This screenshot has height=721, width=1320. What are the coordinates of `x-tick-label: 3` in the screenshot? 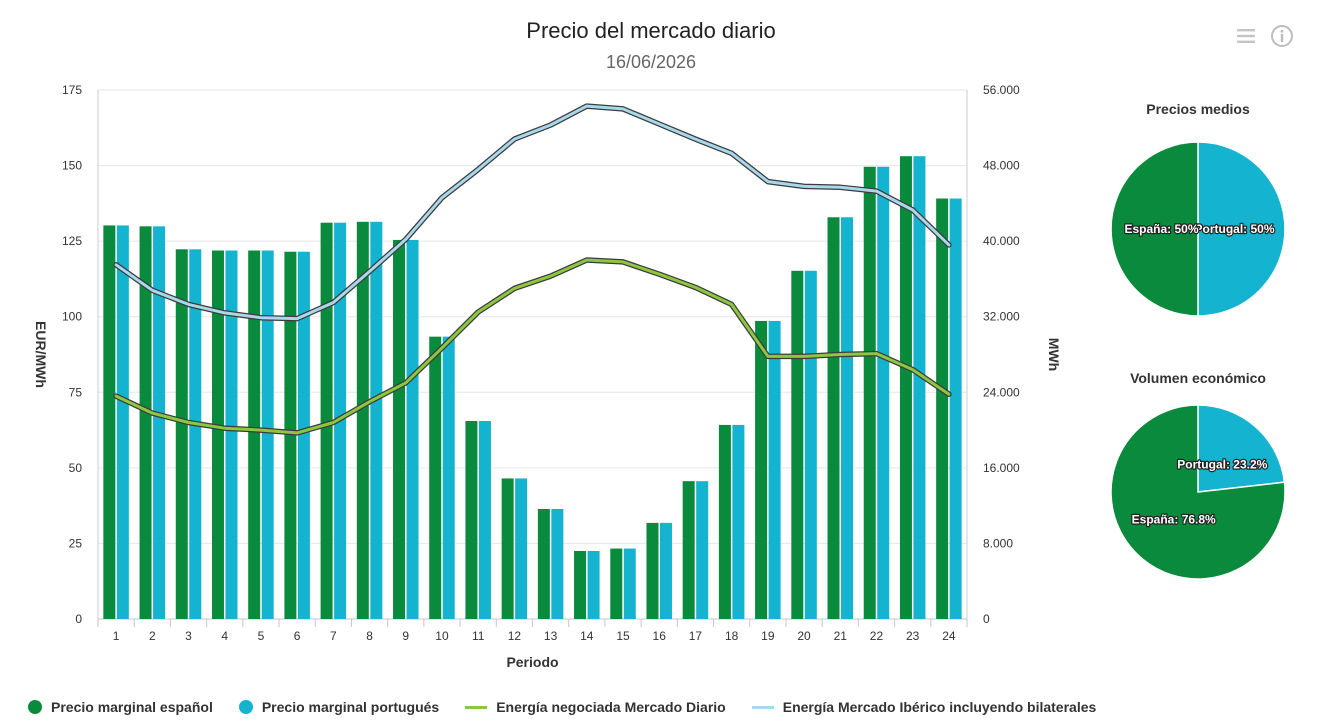 It's located at (188, 636).